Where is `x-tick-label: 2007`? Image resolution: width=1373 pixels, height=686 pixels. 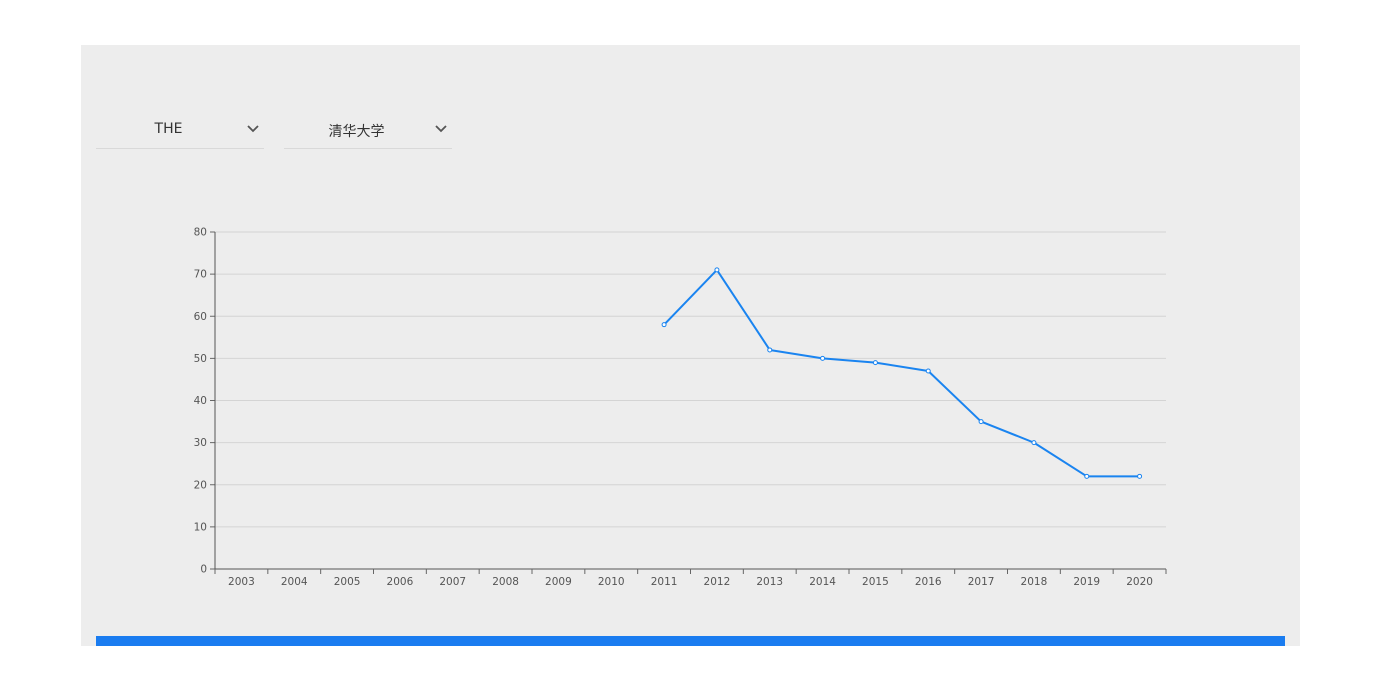 x-tick-label: 2007 is located at coordinates (452, 582).